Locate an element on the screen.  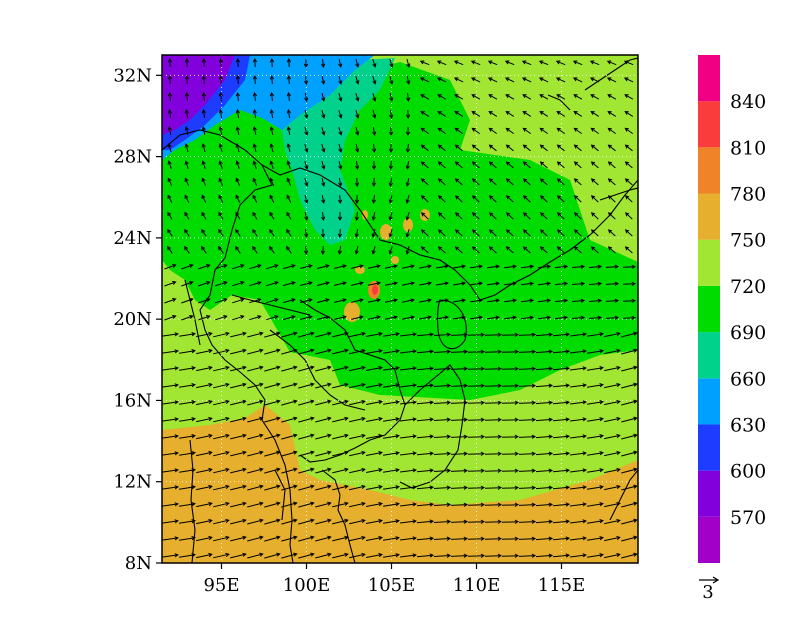
colorbar-label-5: 720 is located at coordinates (748, 287).